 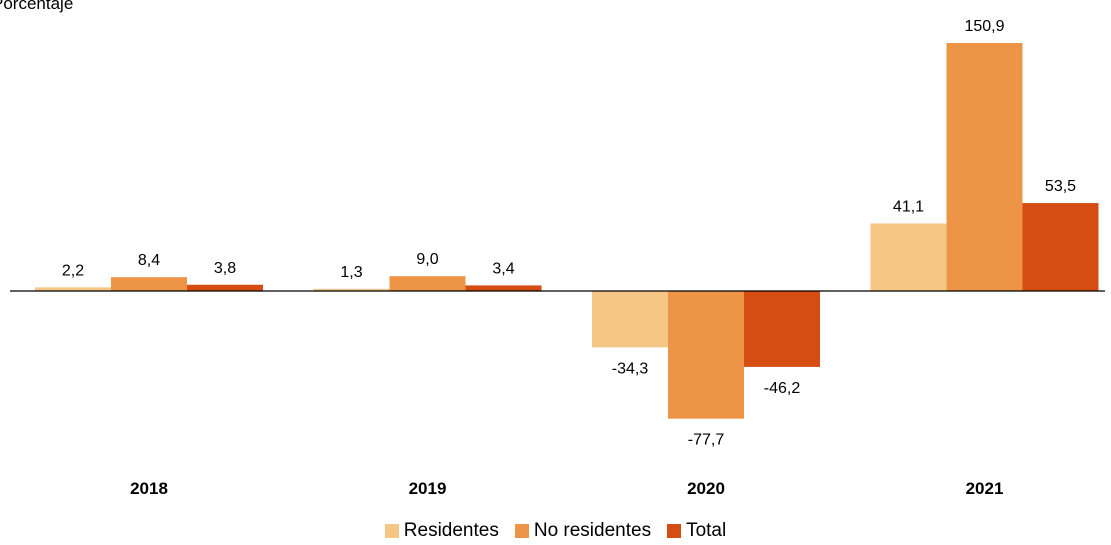 I want to click on legend-item-residentes: Residentes, so click(x=441, y=531).